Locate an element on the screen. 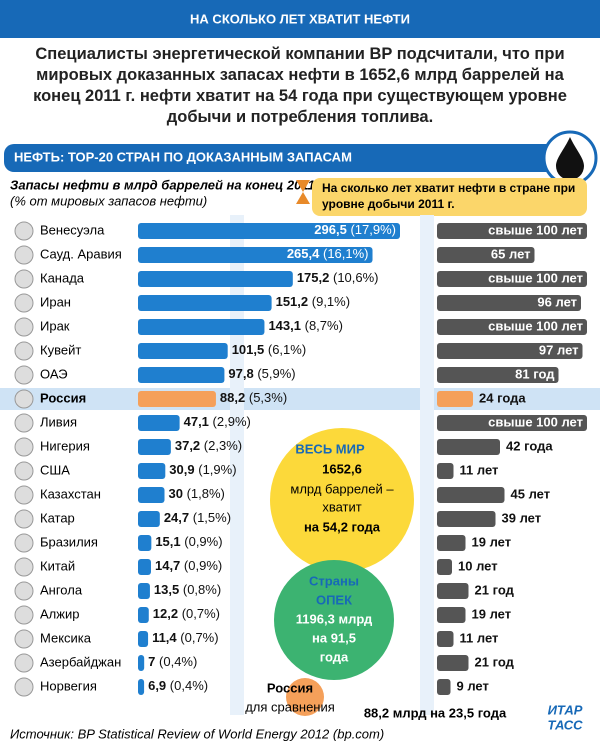 This screenshot has height=750, width=600. category-label: Кувейт is located at coordinates (60, 349).